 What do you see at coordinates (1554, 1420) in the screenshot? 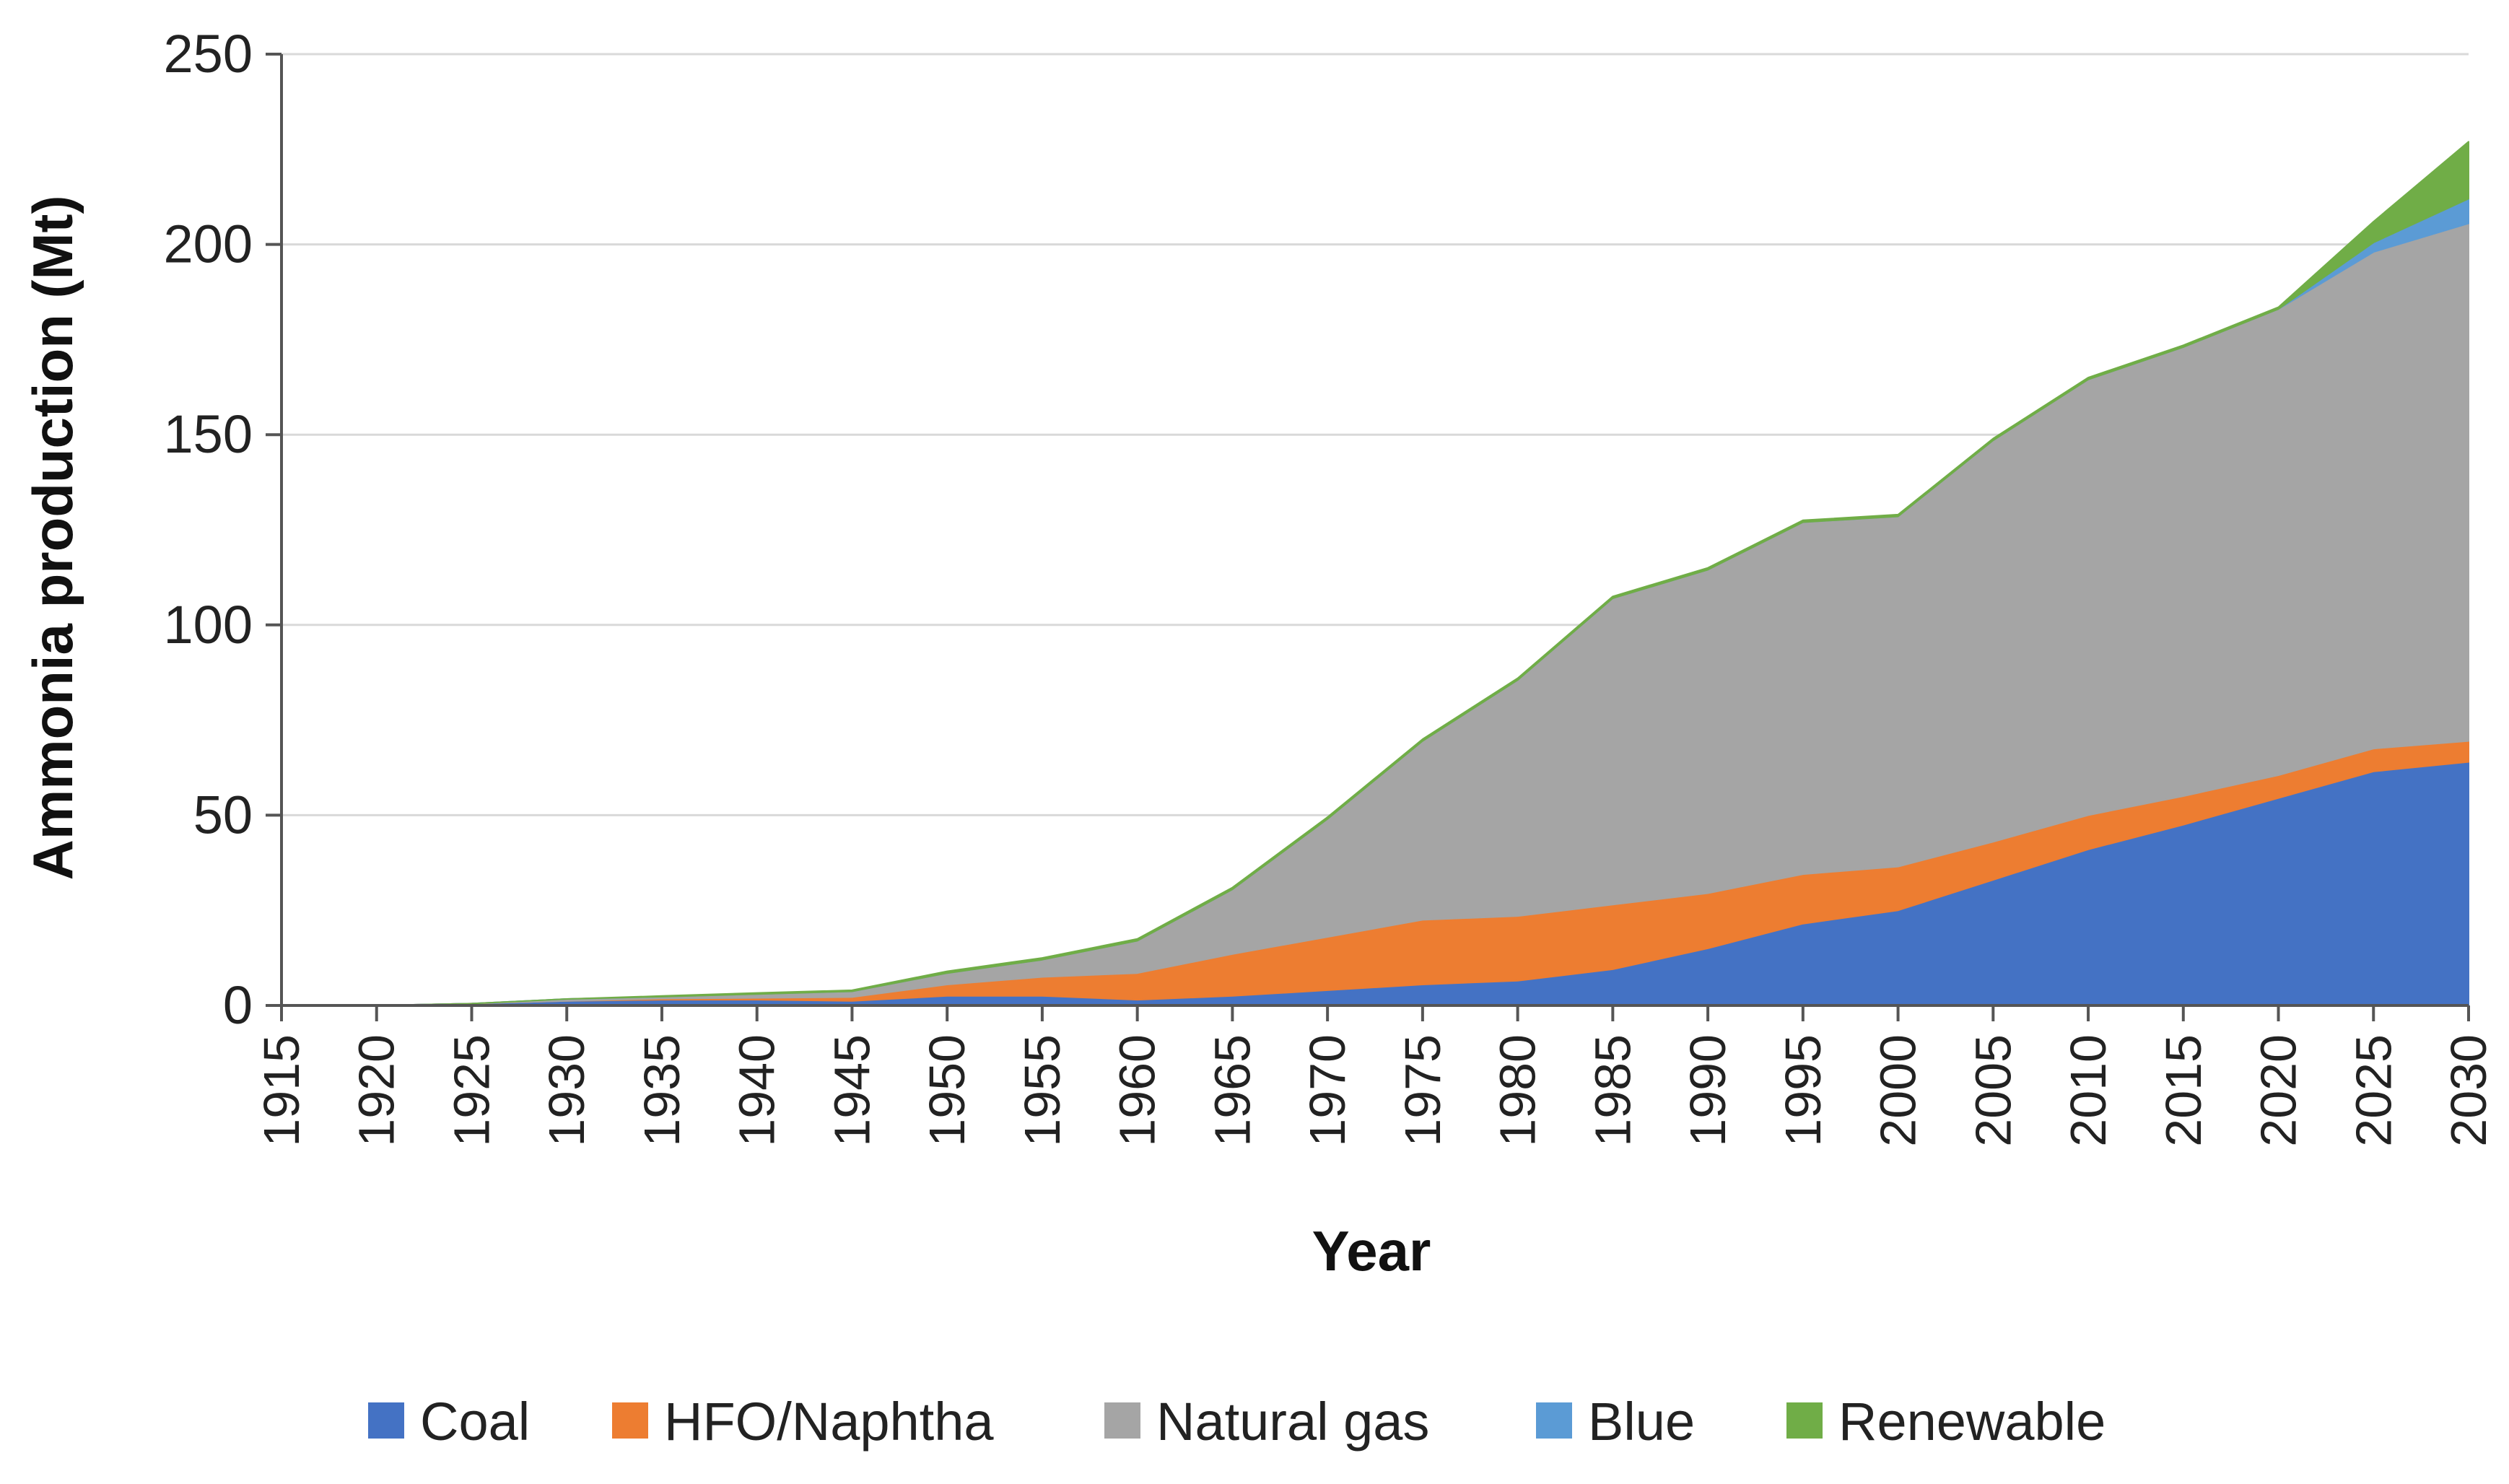
I see `legend-swatch-blue` at bounding box center [1554, 1420].